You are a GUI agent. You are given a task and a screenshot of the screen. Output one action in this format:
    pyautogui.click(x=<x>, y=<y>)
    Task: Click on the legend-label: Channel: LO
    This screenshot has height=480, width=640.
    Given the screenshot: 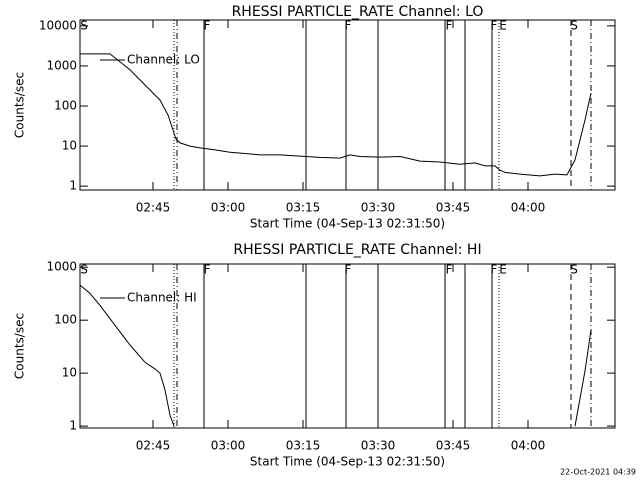 What is the action you would take?
    pyautogui.click(x=163, y=60)
    